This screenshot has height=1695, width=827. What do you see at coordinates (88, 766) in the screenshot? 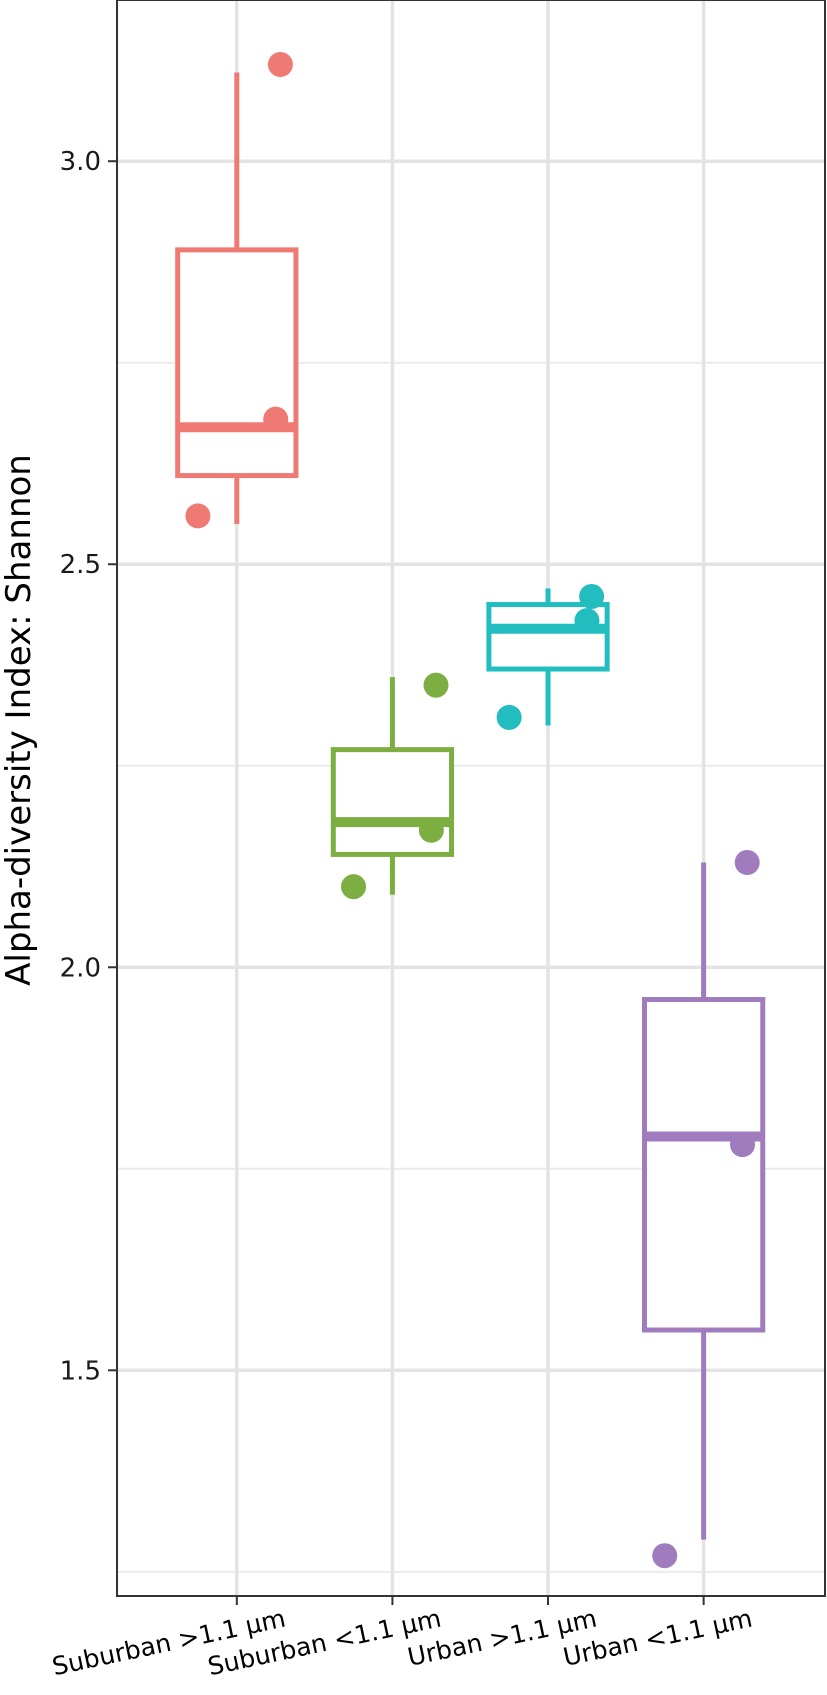
I see `y-axis: 1.5 2.0 2.5 3.0` at bounding box center [88, 766].